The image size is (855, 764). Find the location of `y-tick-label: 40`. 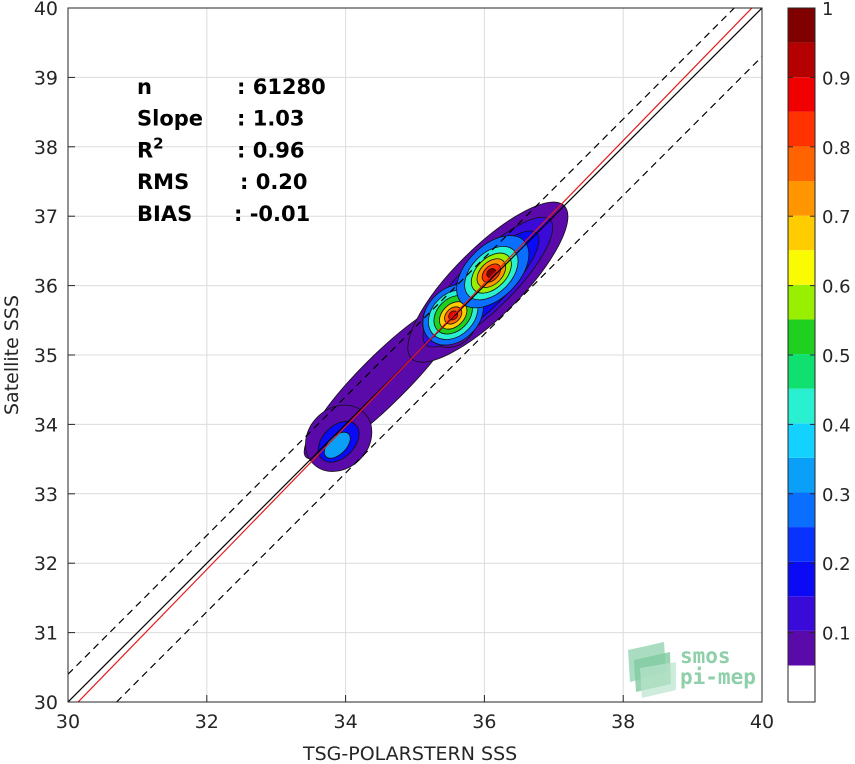

y-tick-label: 40 is located at coordinates (46, 10).